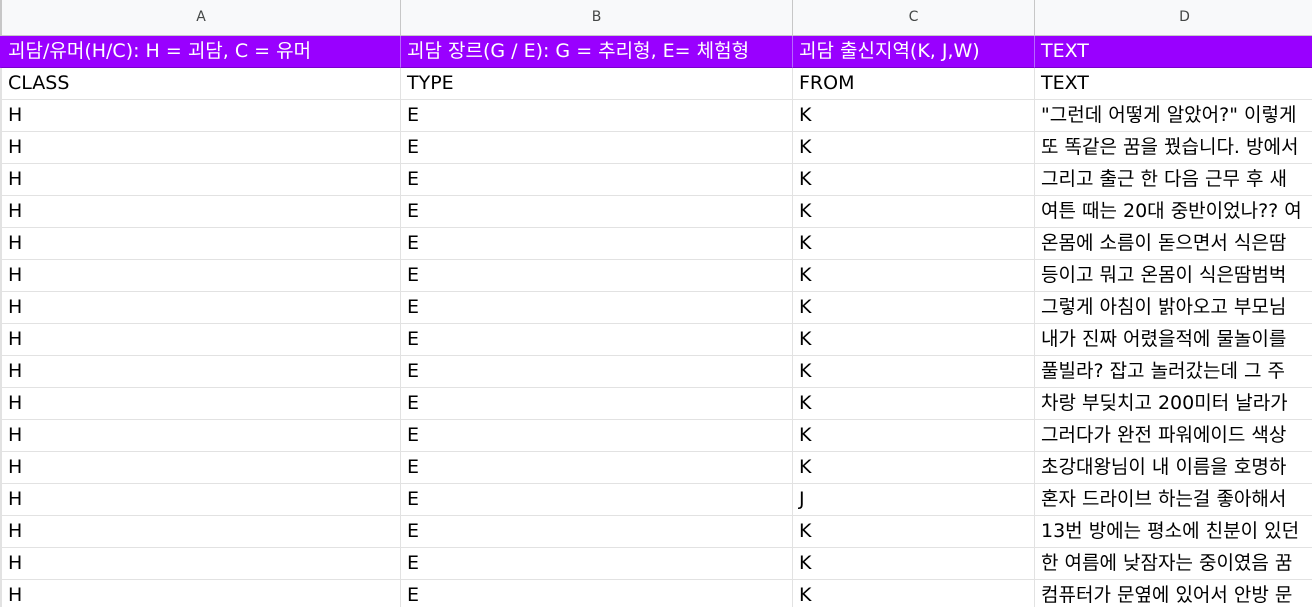 This screenshot has width=1312, height=607. I want to click on cell-text: 등이고 뭐고 온몸이 식은땀범벅, so click(1173, 276).